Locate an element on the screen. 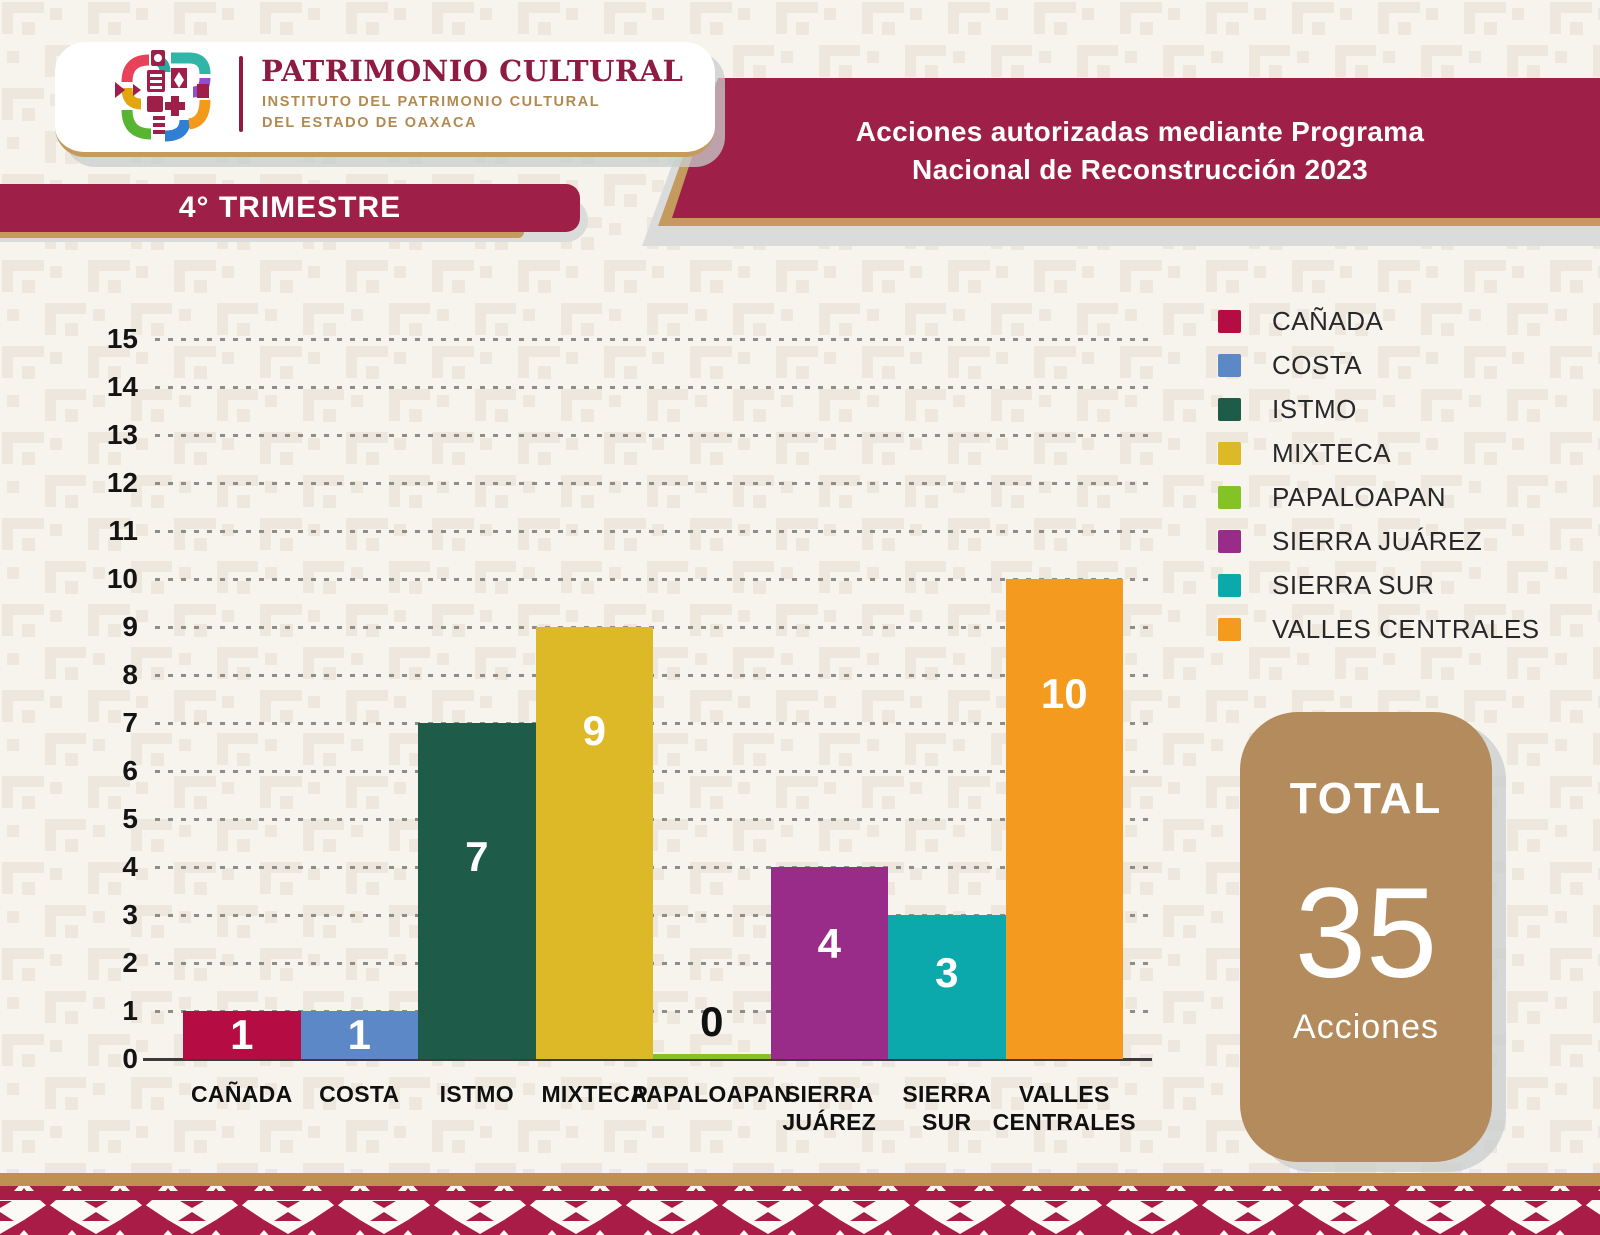 This screenshot has height=1235, width=1600. legend-label: SIERRA SUR is located at coordinates (1353, 584).